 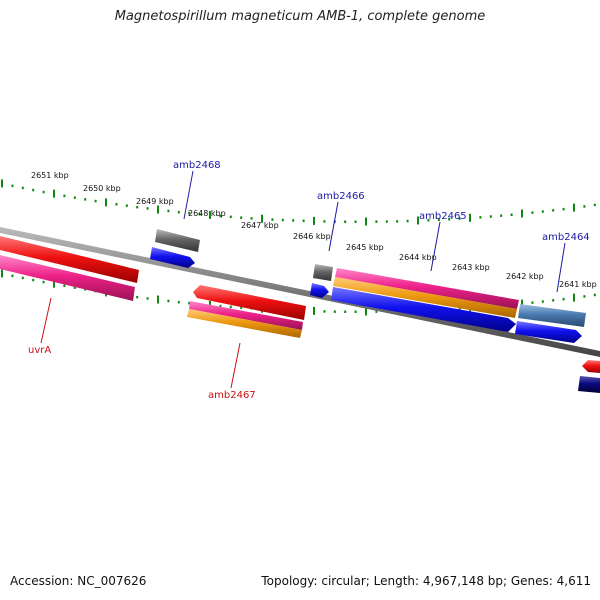 What do you see at coordinates (177, 240) in the screenshot?
I see `cds-feature-amb2468-gray` at bounding box center [177, 240].